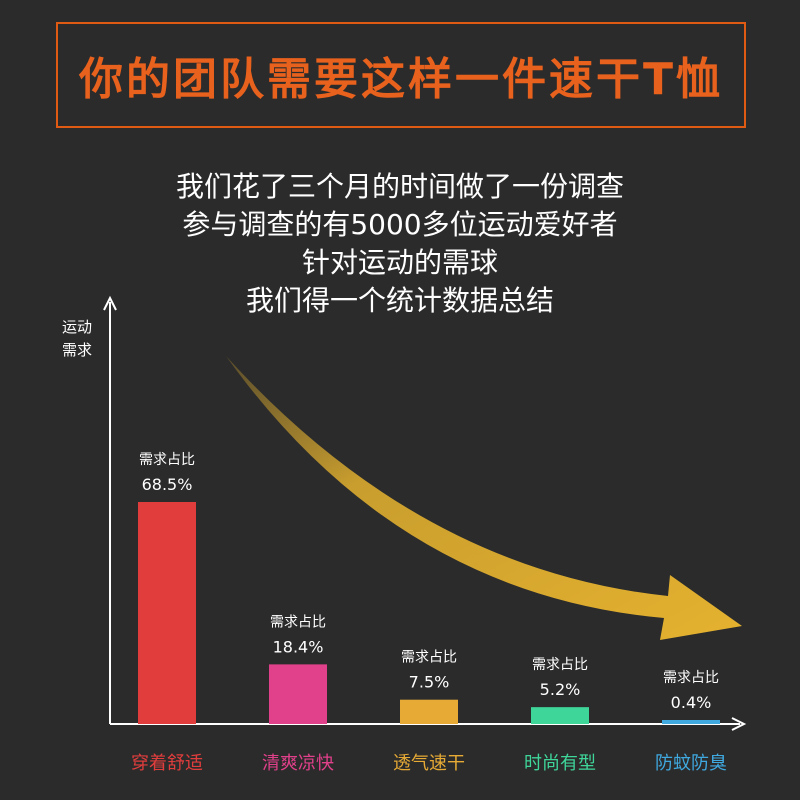 The width and height of the screenshot is (800, 800). Describe the element at coordinates (399, 300) in the screenshot. I see `intro-line-4: 我们得一个统计数据总结` at that location.